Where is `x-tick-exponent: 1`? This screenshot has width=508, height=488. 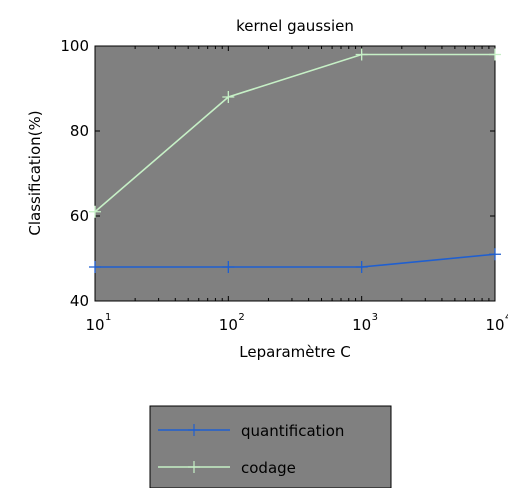 x-tick-exponent: 1 is located at coordinates (108, 317).